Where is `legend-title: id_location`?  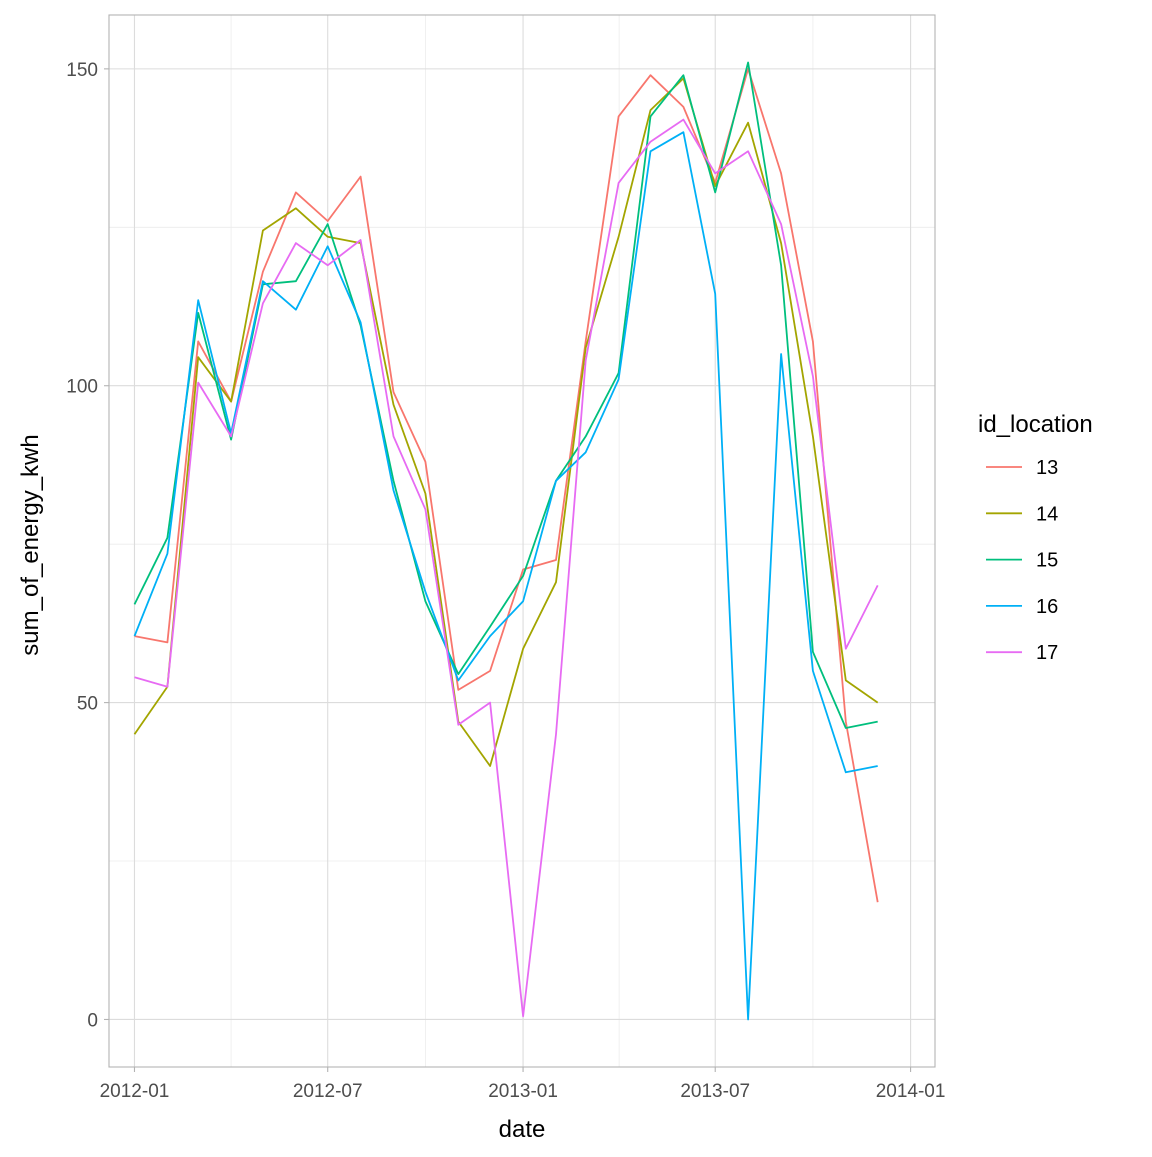
legend-title: id_location is located at coordinates (1035, 424).